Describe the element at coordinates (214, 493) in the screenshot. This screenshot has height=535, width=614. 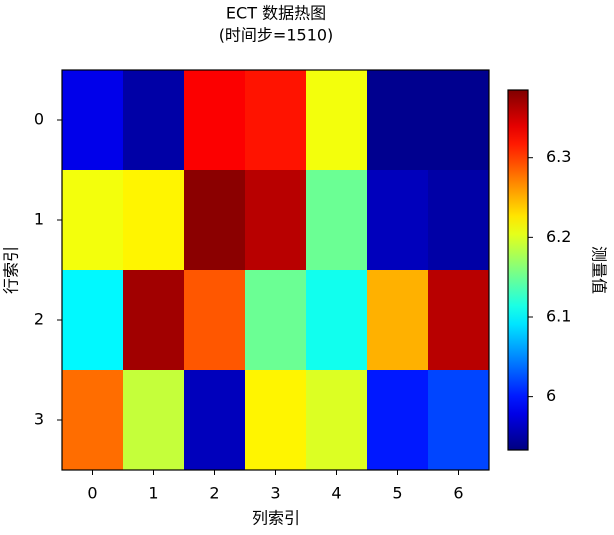
I see `x-tick-label: 2` at that location.